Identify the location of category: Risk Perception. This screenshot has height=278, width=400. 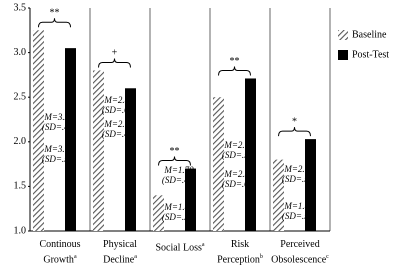
(238, 252).